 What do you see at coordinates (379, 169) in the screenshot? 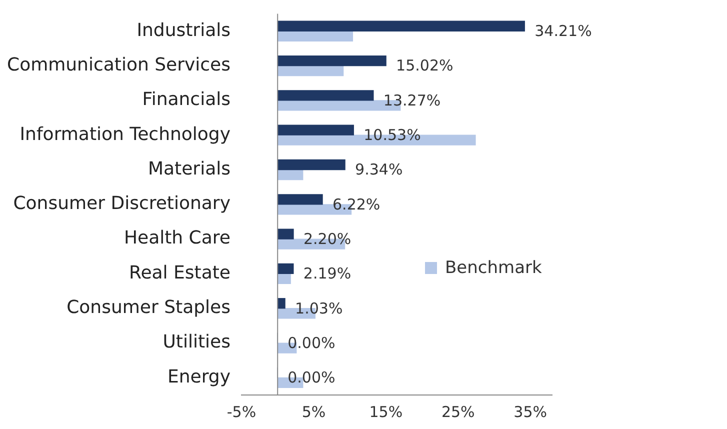
I see `data-label: 9.34%` at bounding box center [379, 169].